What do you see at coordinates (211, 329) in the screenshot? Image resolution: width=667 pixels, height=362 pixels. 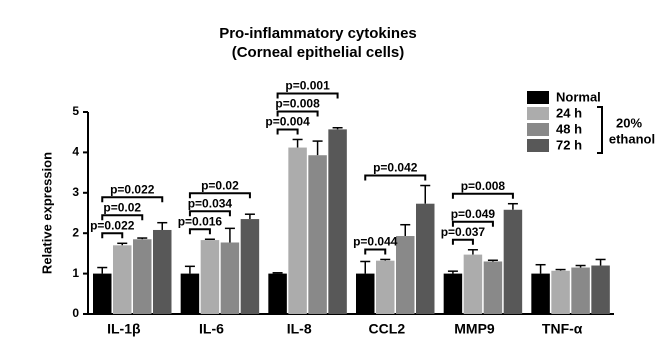 I see `x-tick-label: IL-6` at bounding box center [211, 329].